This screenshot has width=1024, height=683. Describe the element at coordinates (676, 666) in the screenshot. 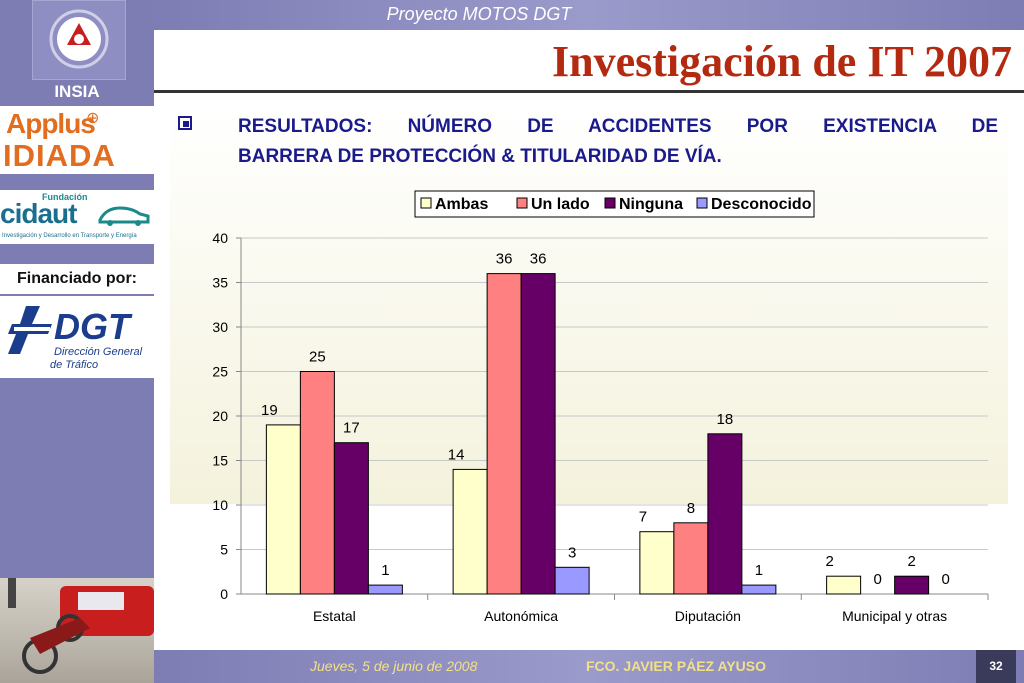

I see `footer-author: FCO. JAVIER PÁEZ AYUSO` at that location.